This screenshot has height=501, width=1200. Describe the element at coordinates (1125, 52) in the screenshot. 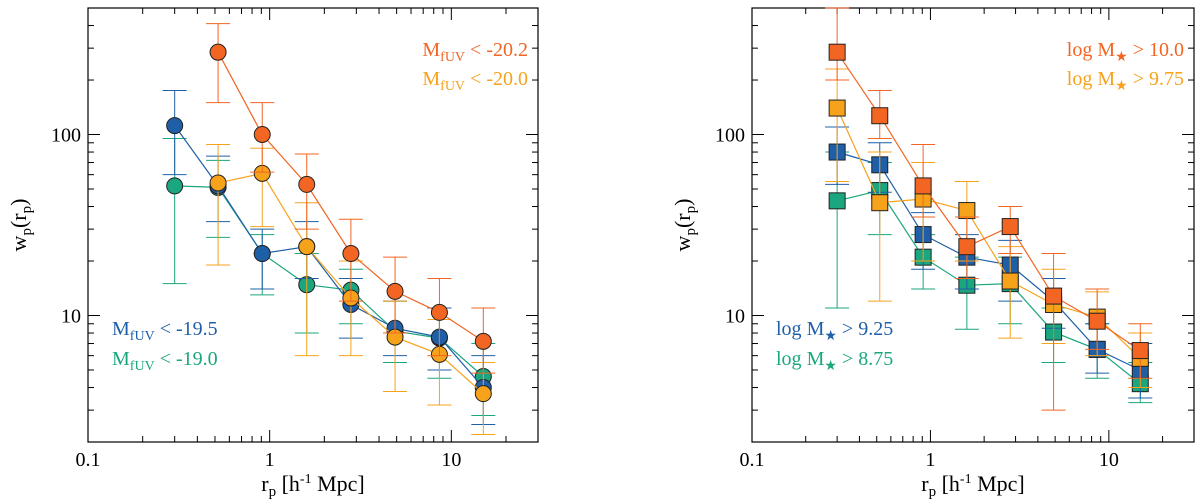

I see `legend-entry: log M★ > 10.0` at that location.